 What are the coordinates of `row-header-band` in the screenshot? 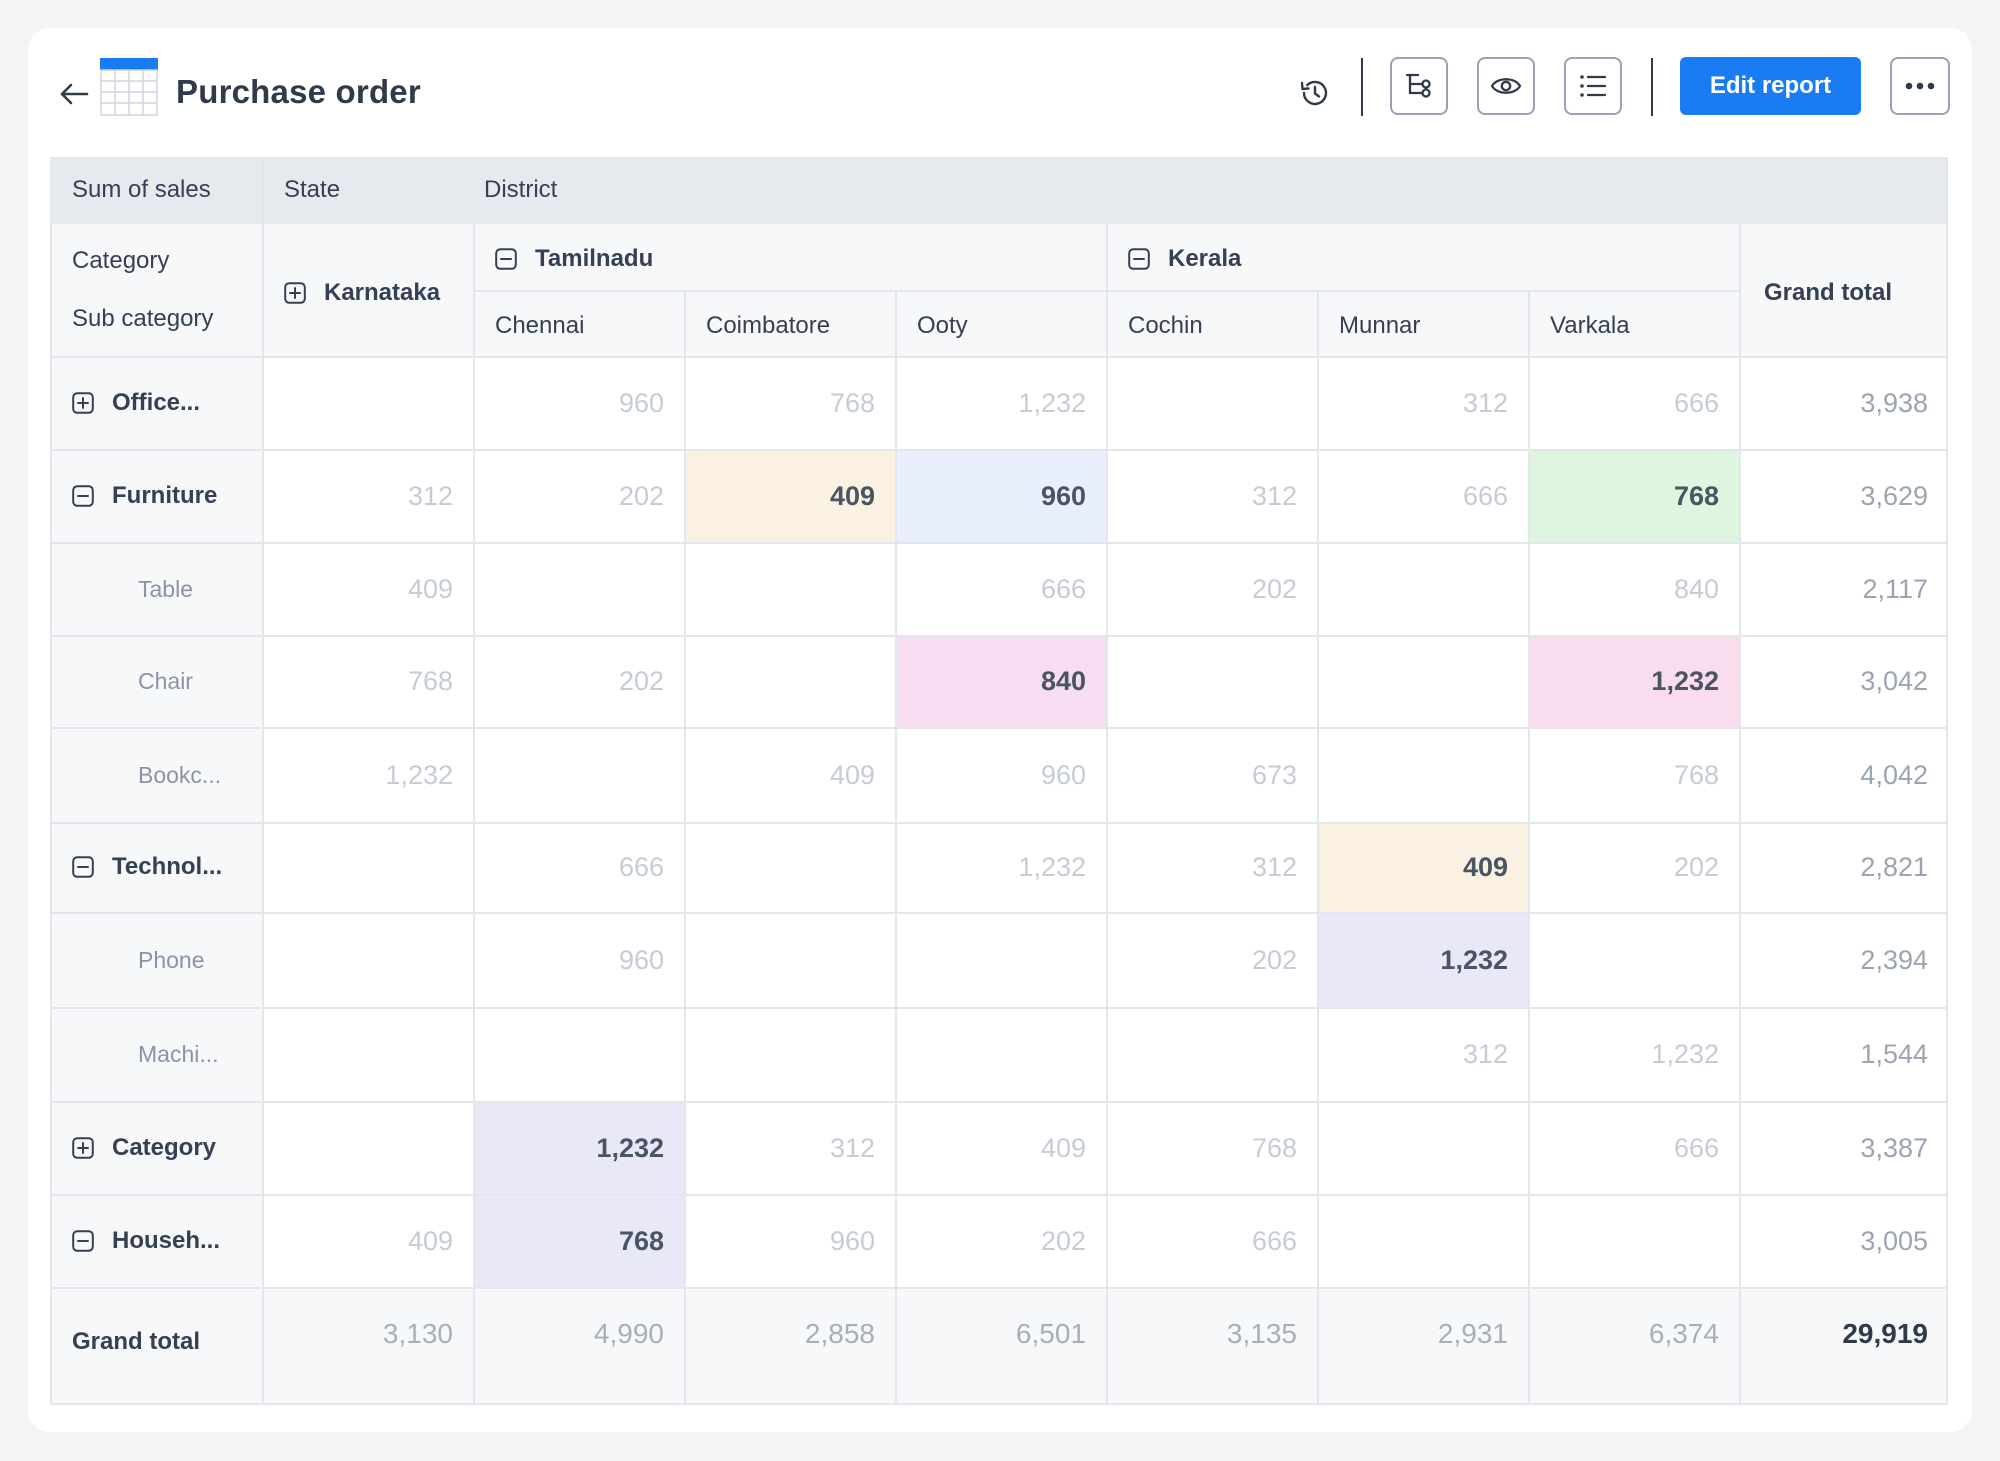 It's located at (157, 813).